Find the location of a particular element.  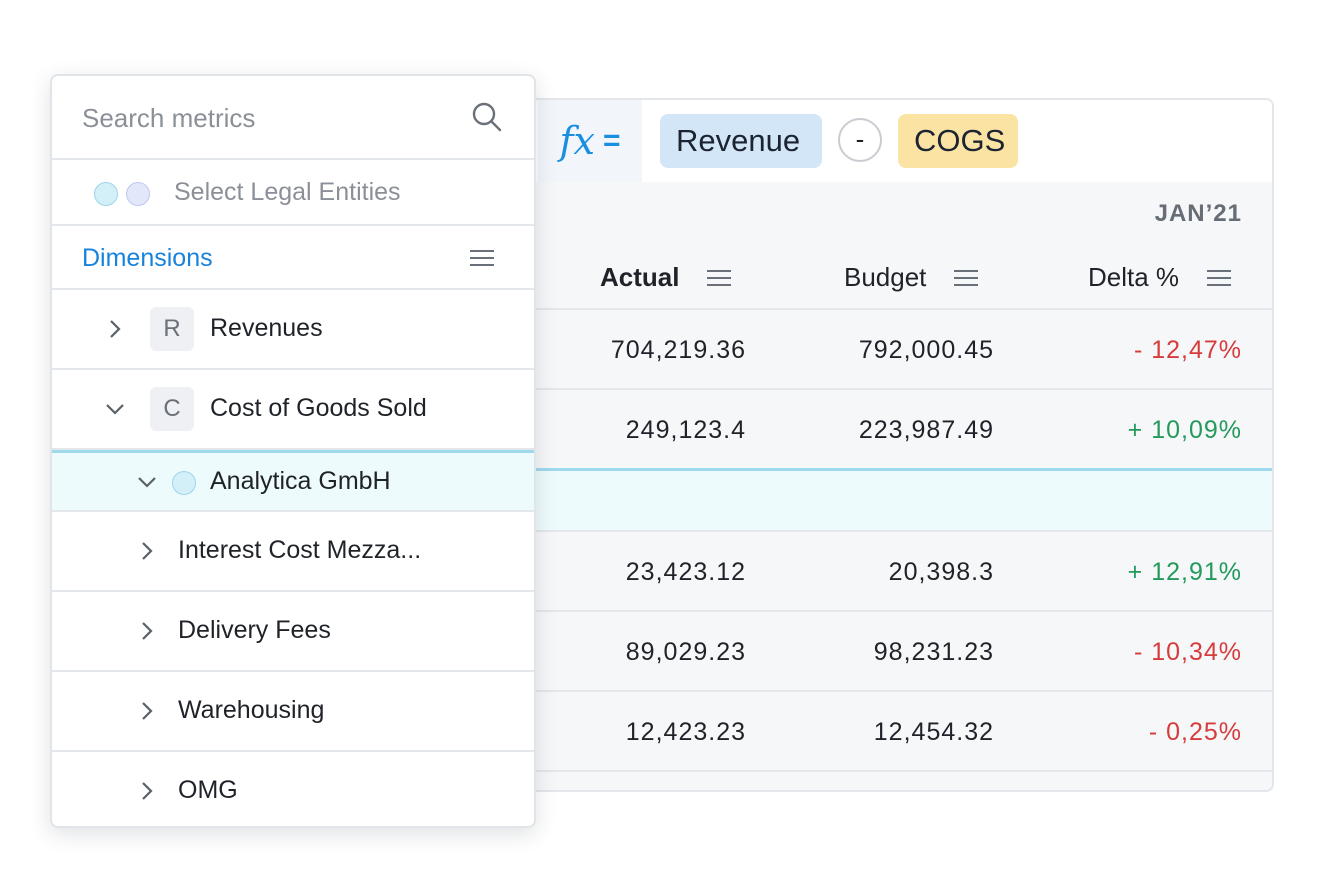

fx-indicator: fx = is located at coordinates (590, 141).